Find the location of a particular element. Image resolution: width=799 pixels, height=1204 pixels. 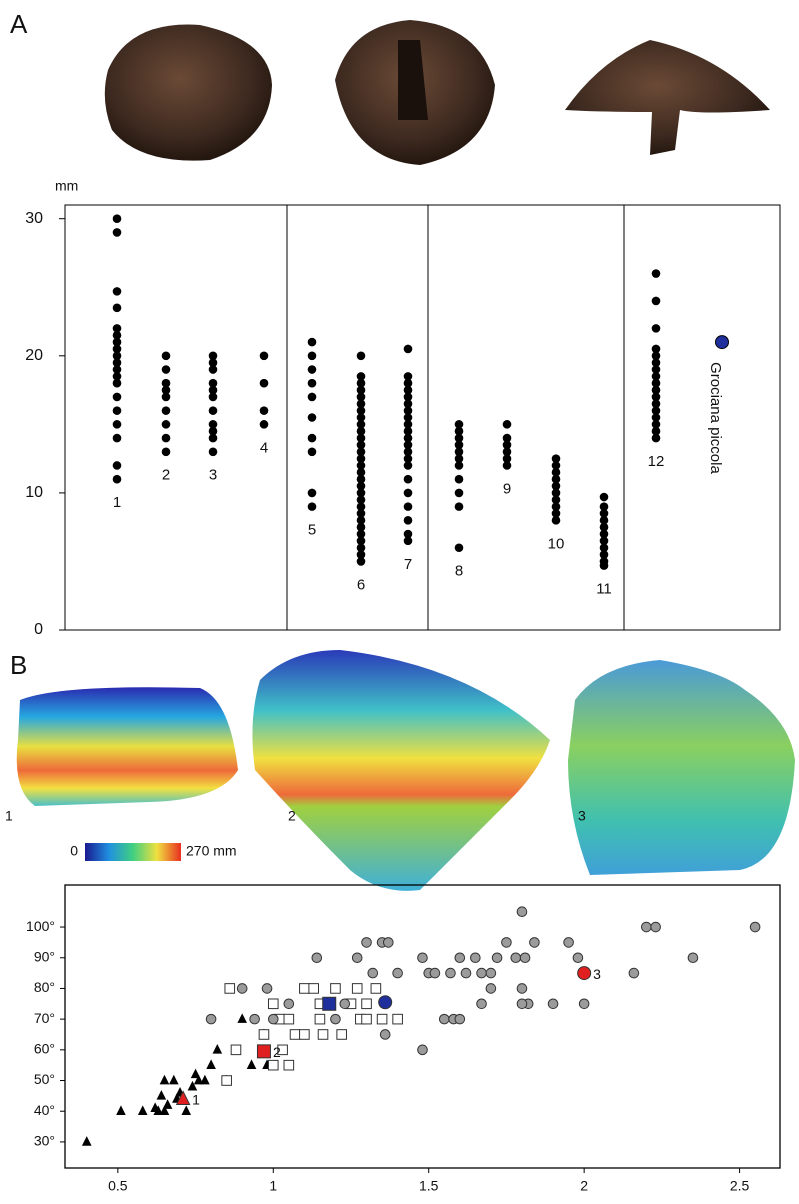

y-tick-label: 0 is located at coordinates (38, 629).